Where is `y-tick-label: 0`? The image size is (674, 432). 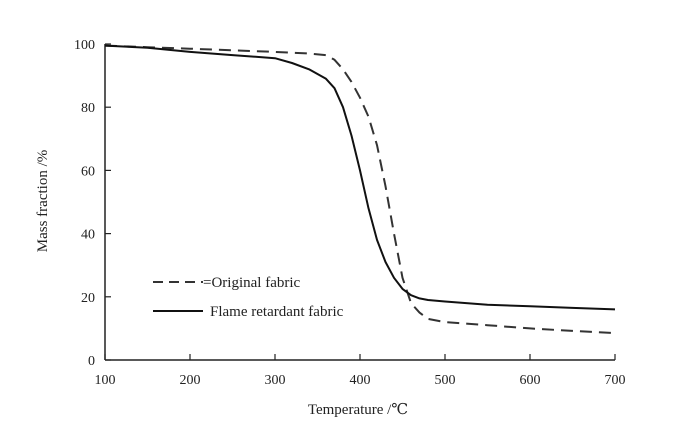
y-tick-label: 0 is located at coordinates (91, 361).